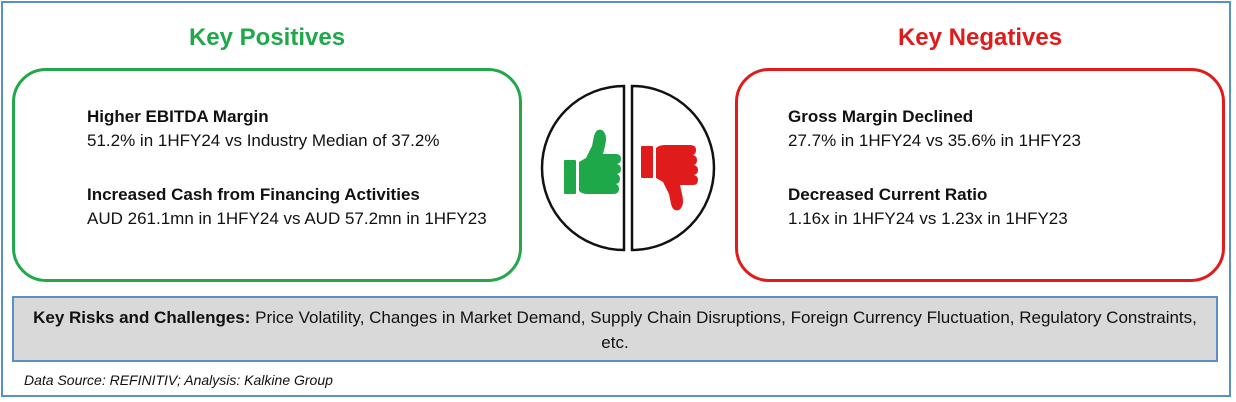  Describe the element at coordinates (934, 140) in the screenshot. I see `negative-item-detail: 27.7% in 1HFY24 vs 35.6% in 1HFY23` at that location.